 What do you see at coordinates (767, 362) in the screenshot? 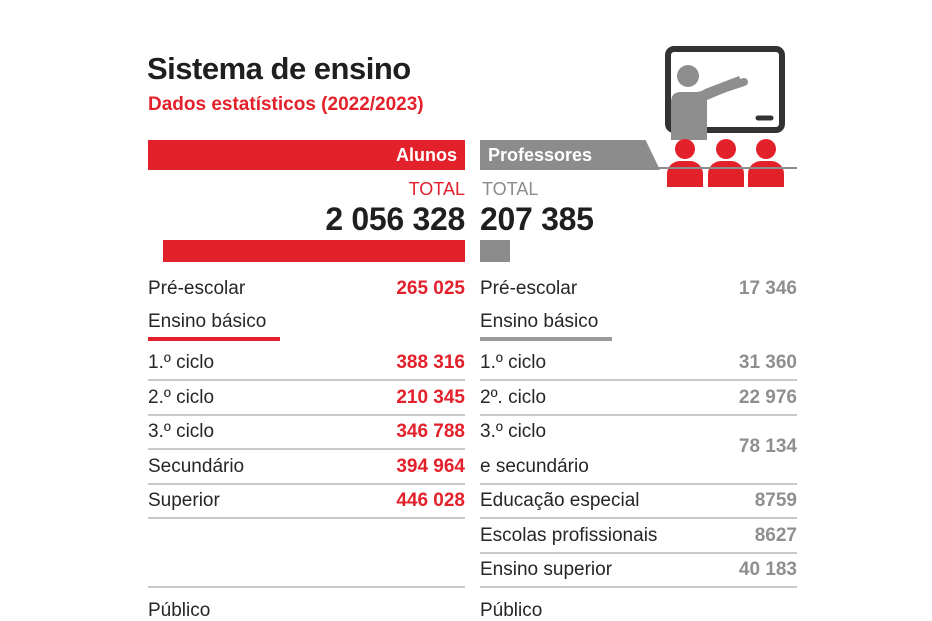
I see `row-value: 31 360` at bounding box center [767, 362].